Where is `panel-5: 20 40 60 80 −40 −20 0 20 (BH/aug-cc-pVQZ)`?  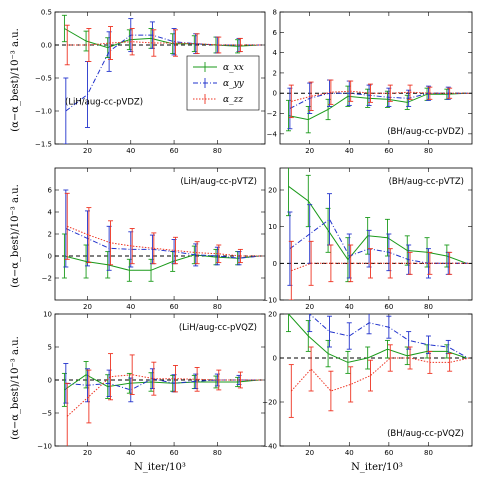
panel-5: 20 40 60 80 −40 −20 0 20 (BH/aug-cc-pVQZ) is located at coordinates (367, 384).